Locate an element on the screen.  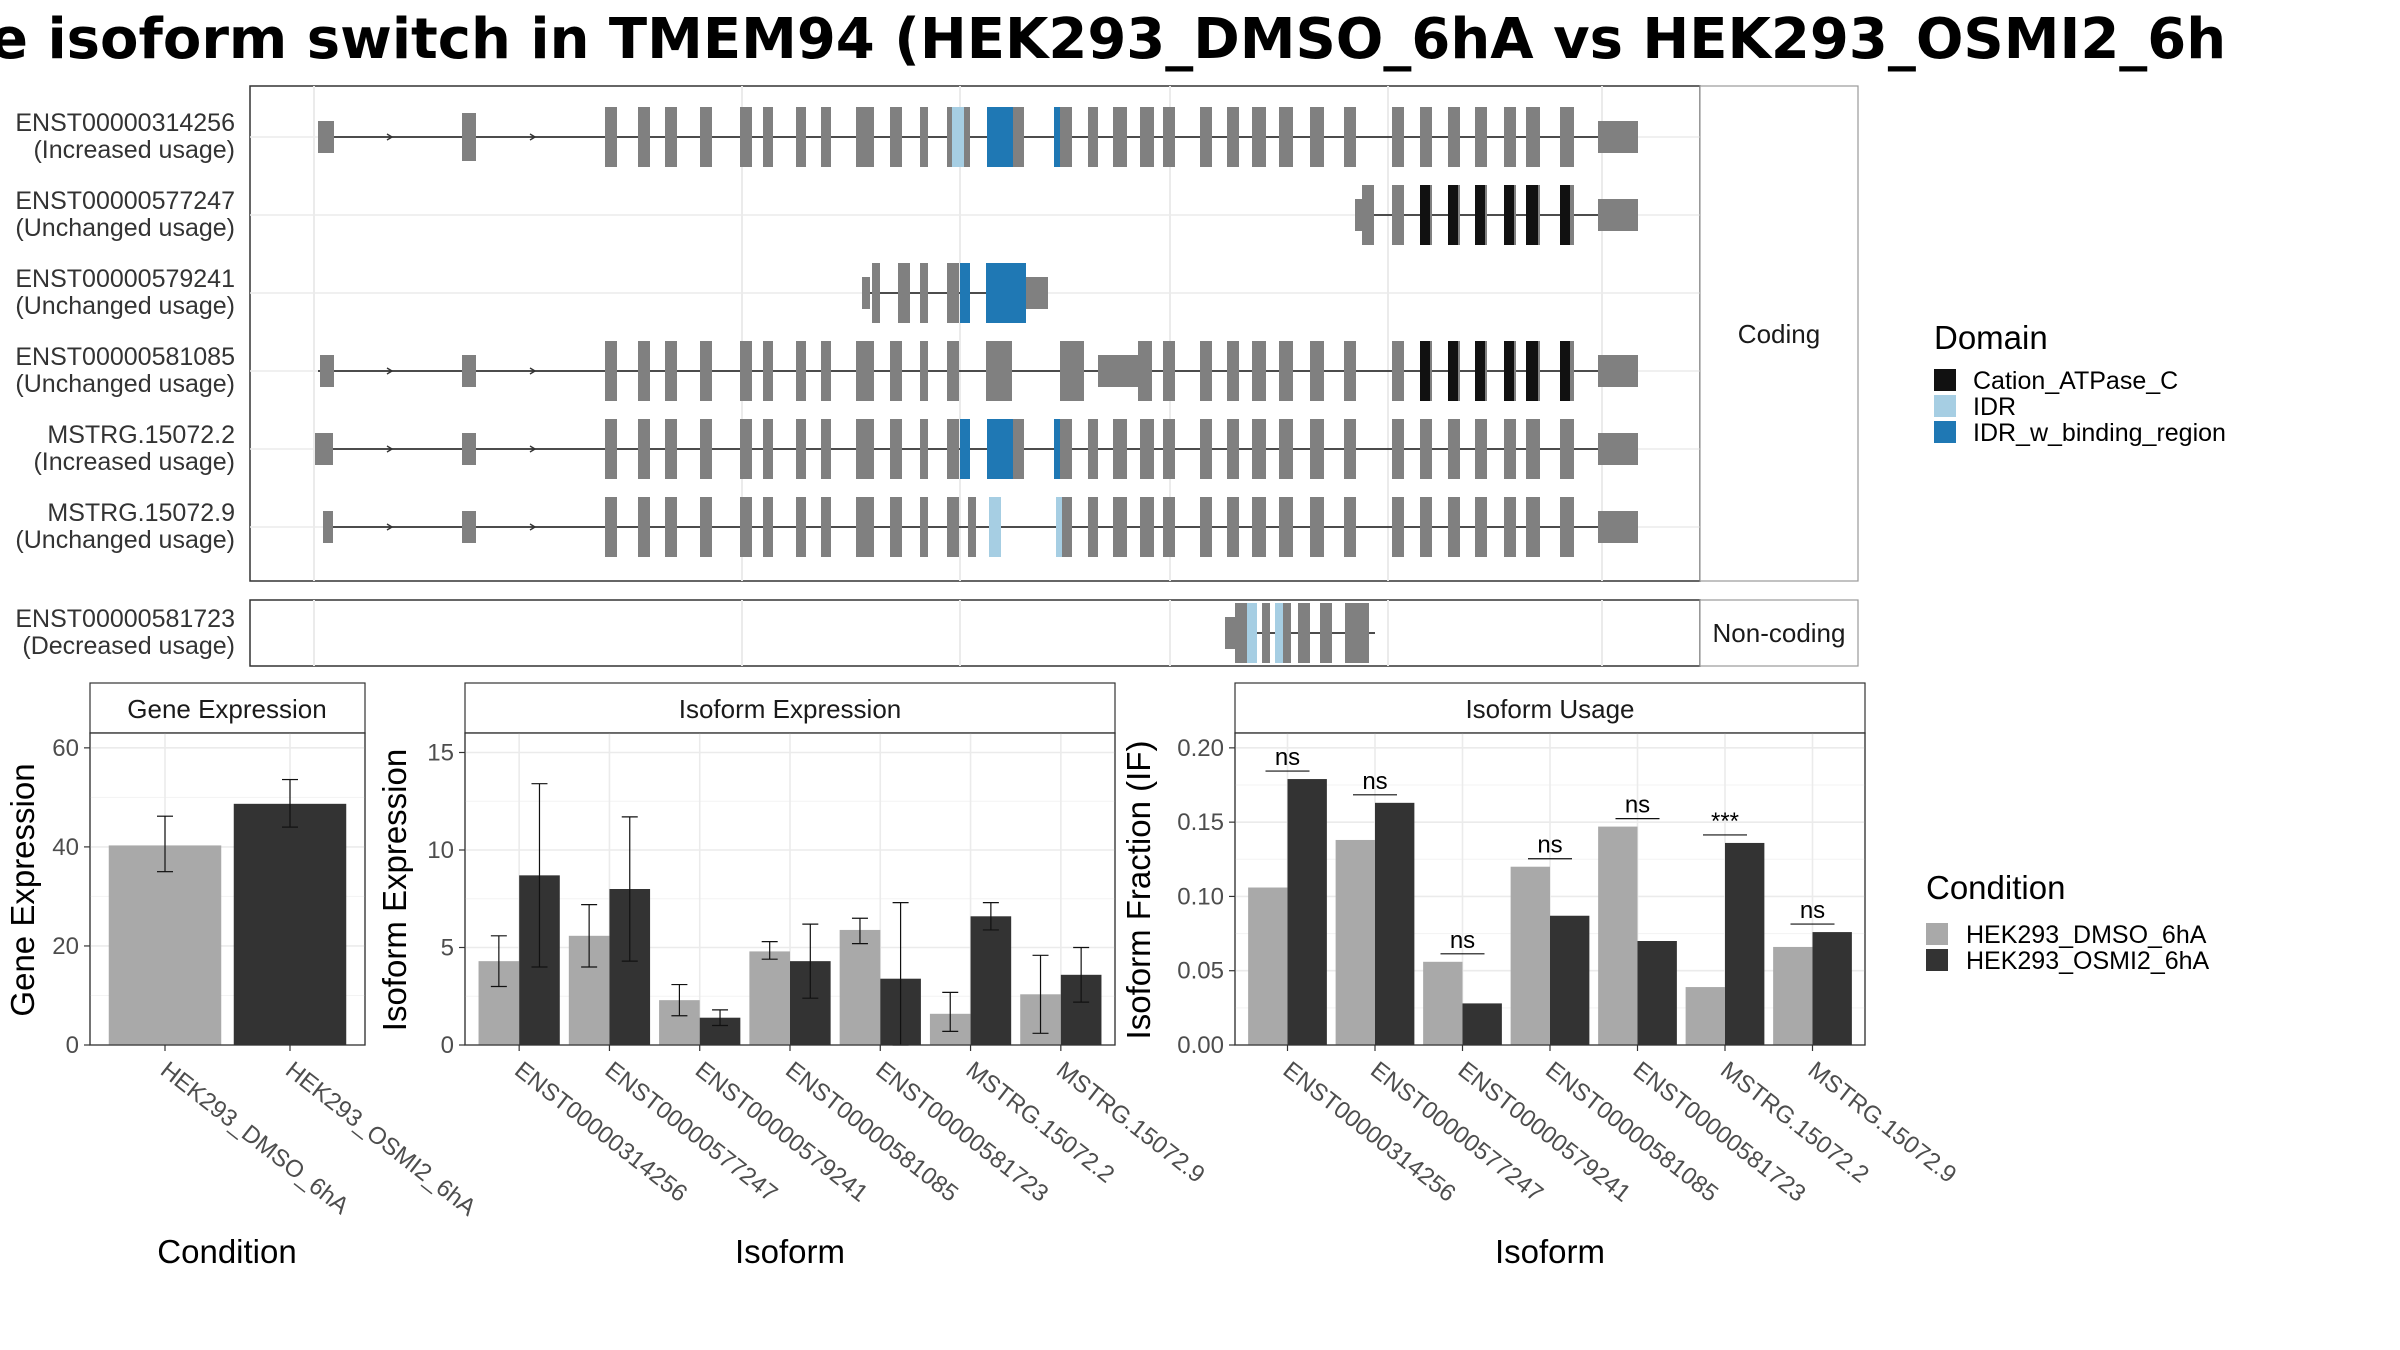
isoform-expression-strip is located at coordinates (790, 708).